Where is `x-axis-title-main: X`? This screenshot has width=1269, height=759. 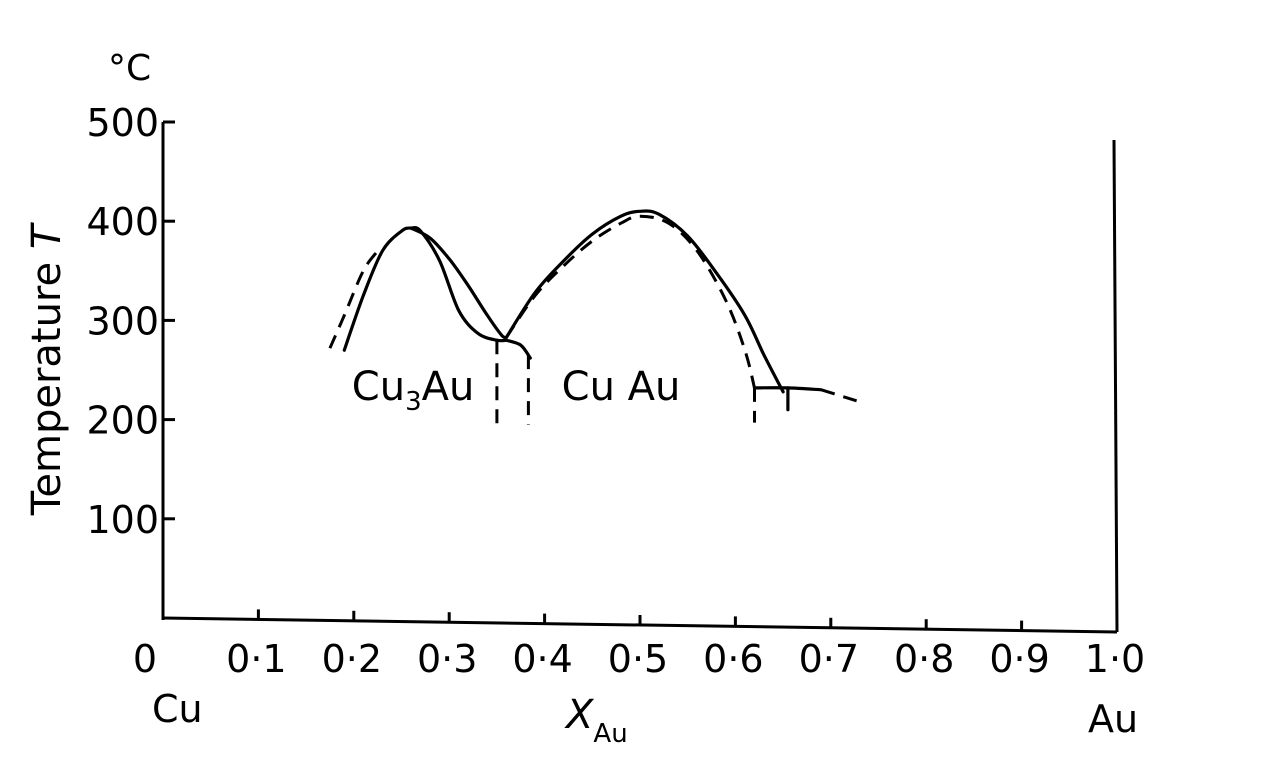 x-axis-title-main: X is located at coordinates (579, 715).